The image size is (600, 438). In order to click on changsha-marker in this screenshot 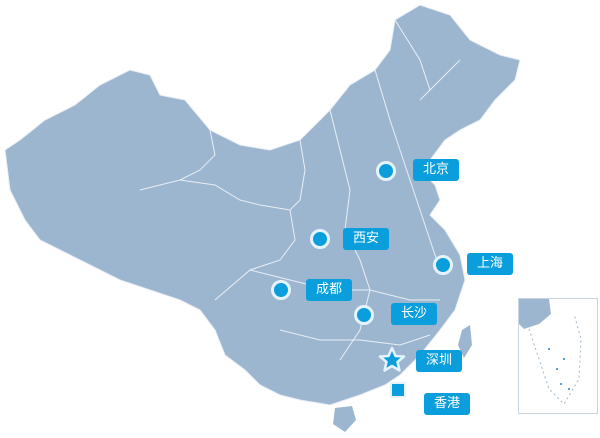, I will do `click(364, 315)`.